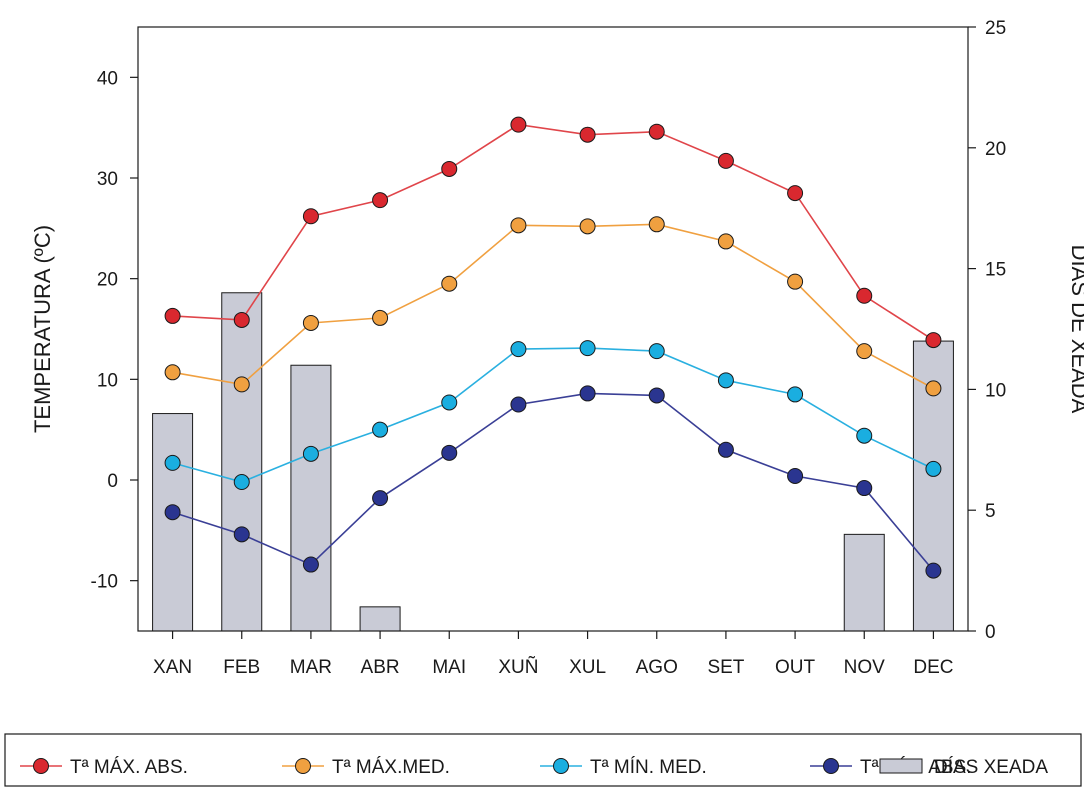 The height and width of the screenshot is (789, 1084). I want to click on point-2-xan, so click(172, 372).